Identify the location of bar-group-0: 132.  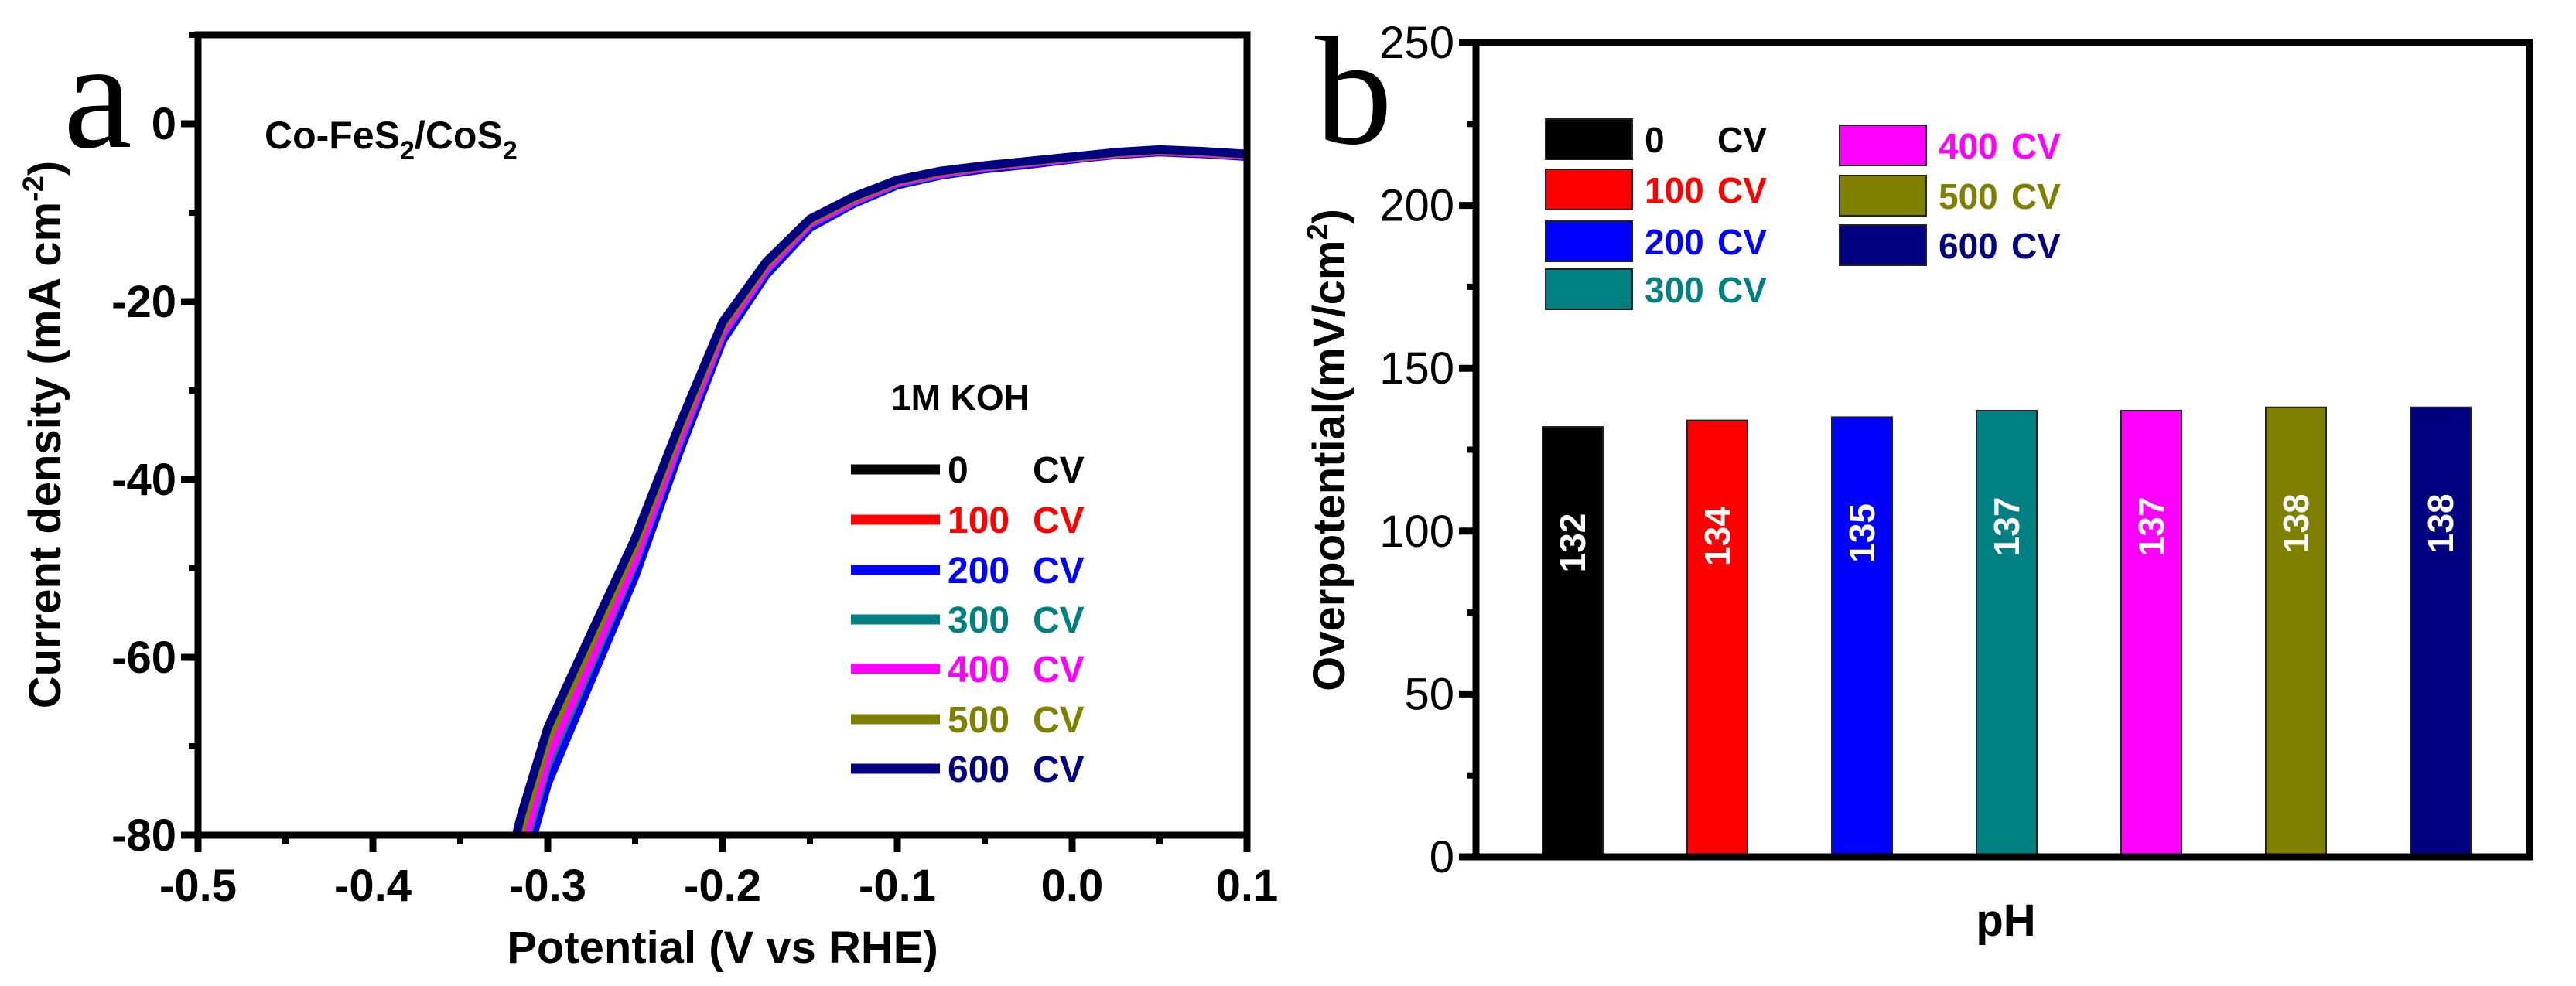
(1573, 642).